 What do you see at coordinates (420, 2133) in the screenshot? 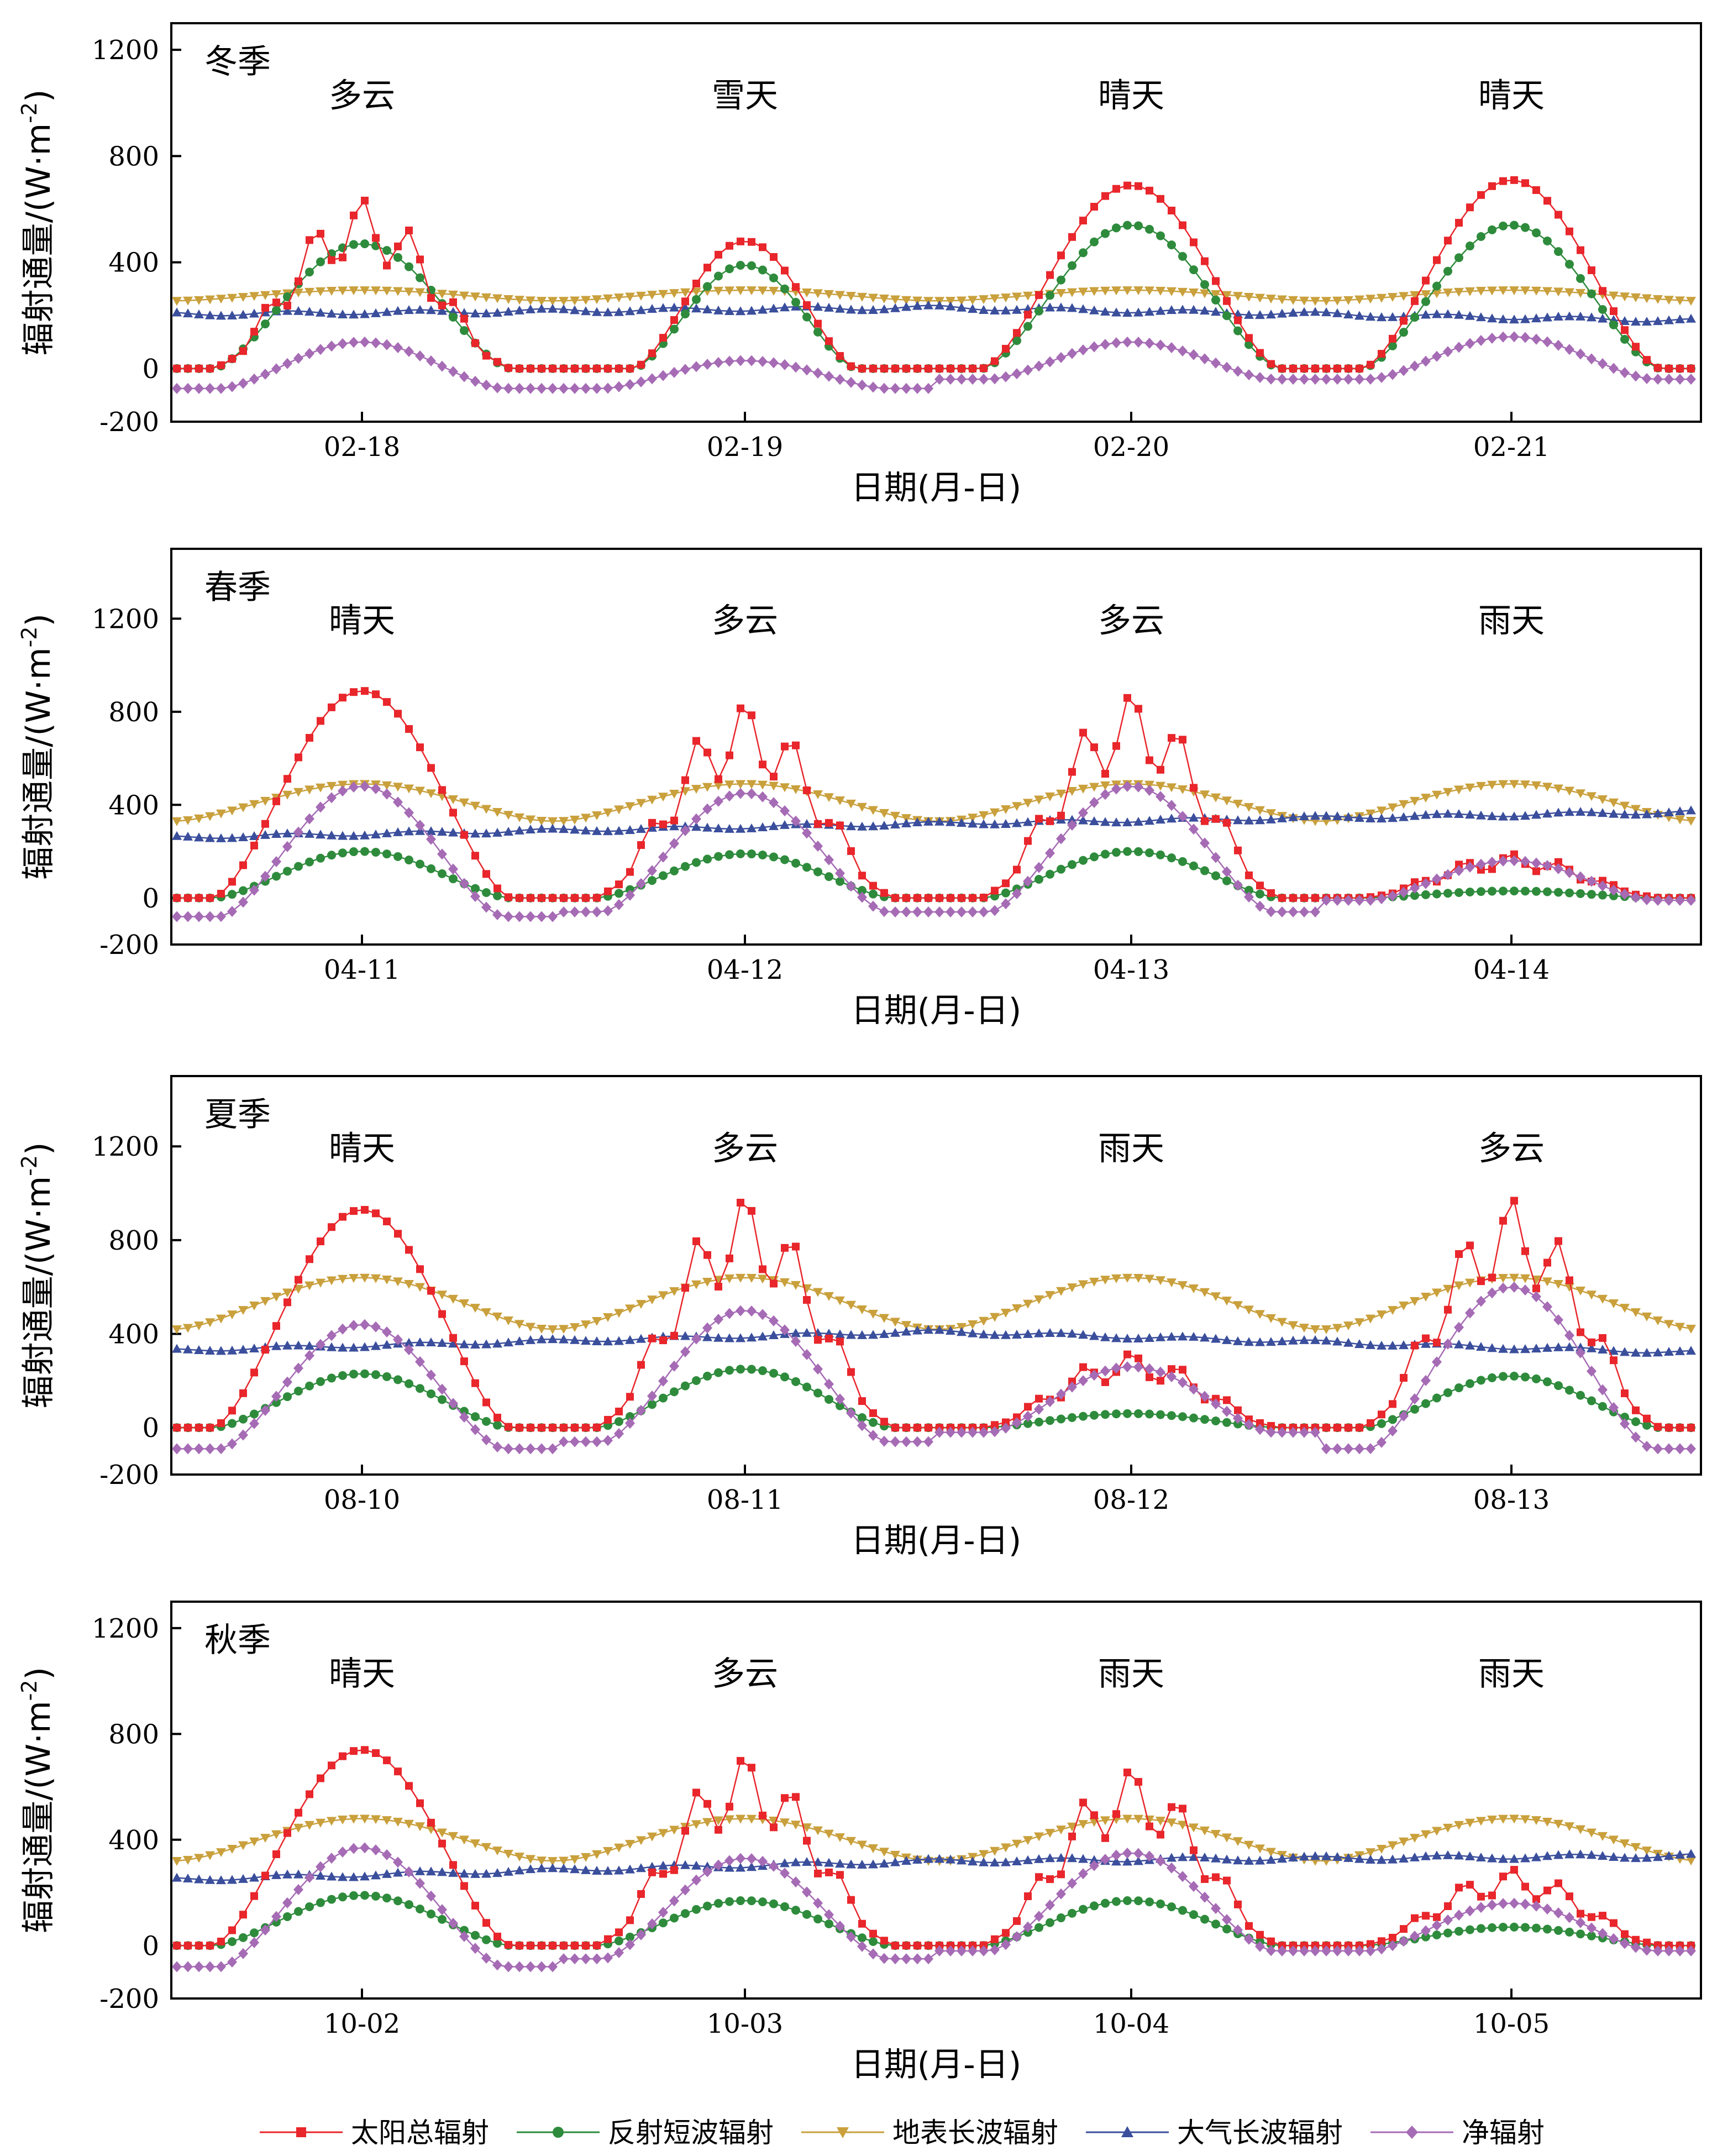
I see `legend-label: 太阳总辐射` at bounding box center [420, 2133].